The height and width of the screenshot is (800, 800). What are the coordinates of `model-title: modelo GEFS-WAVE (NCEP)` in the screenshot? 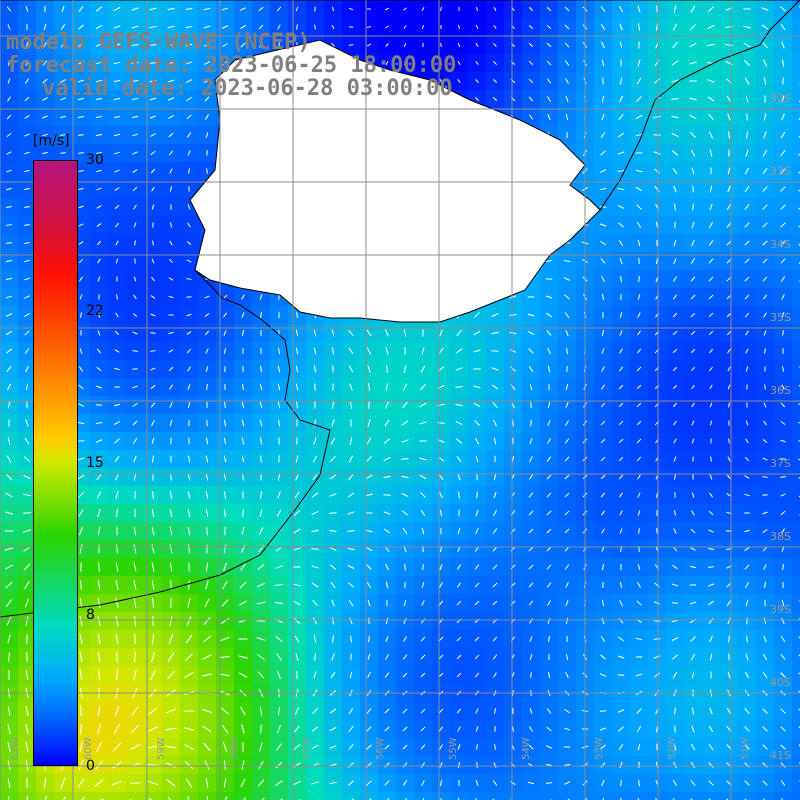 It's located at (158, 42).